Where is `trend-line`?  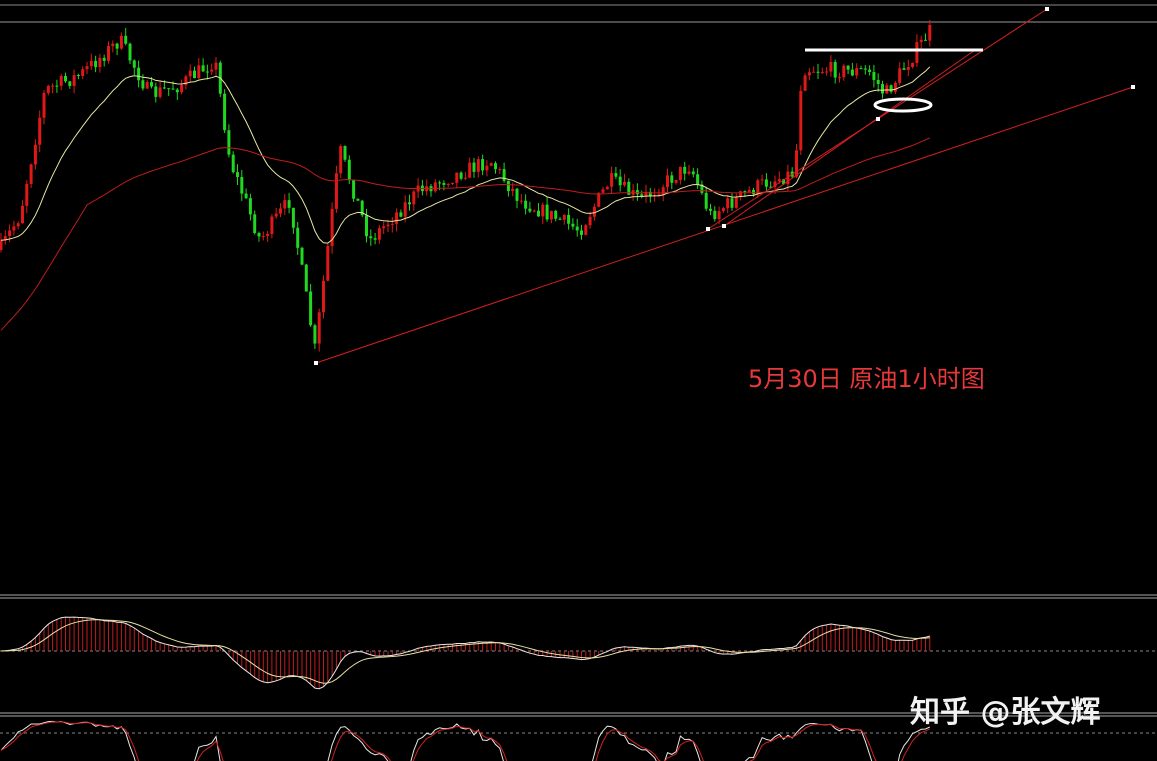
trend-line is located at coordinates (849, 138).